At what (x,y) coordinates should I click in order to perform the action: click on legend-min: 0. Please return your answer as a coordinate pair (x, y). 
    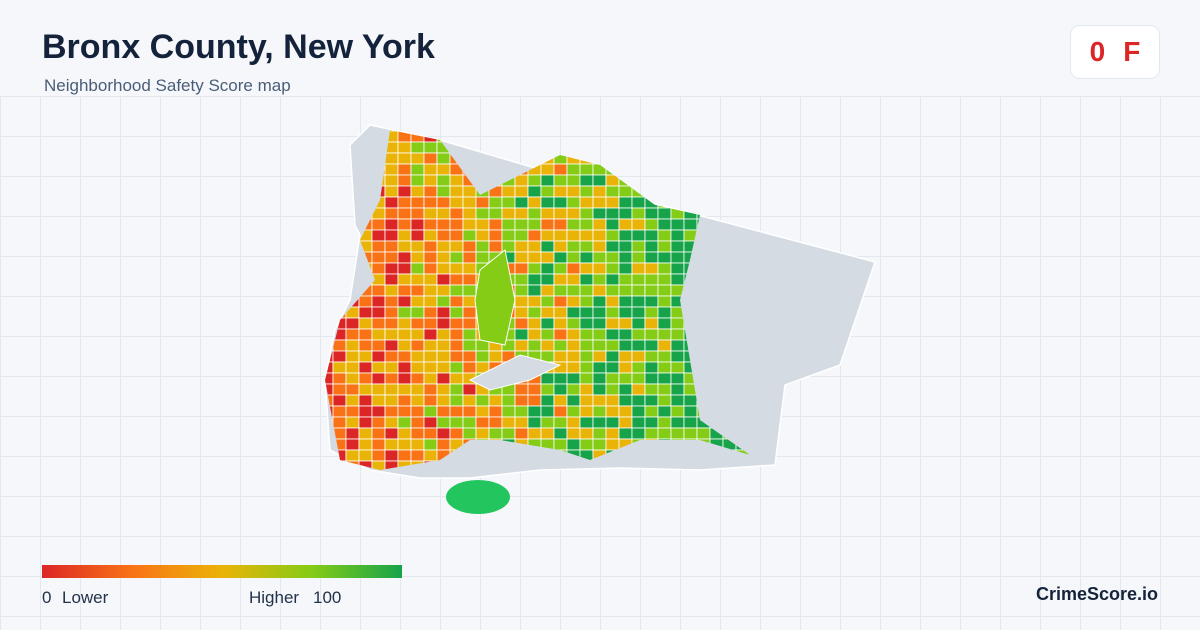
    Looking at the image, I should click on (47, 597).